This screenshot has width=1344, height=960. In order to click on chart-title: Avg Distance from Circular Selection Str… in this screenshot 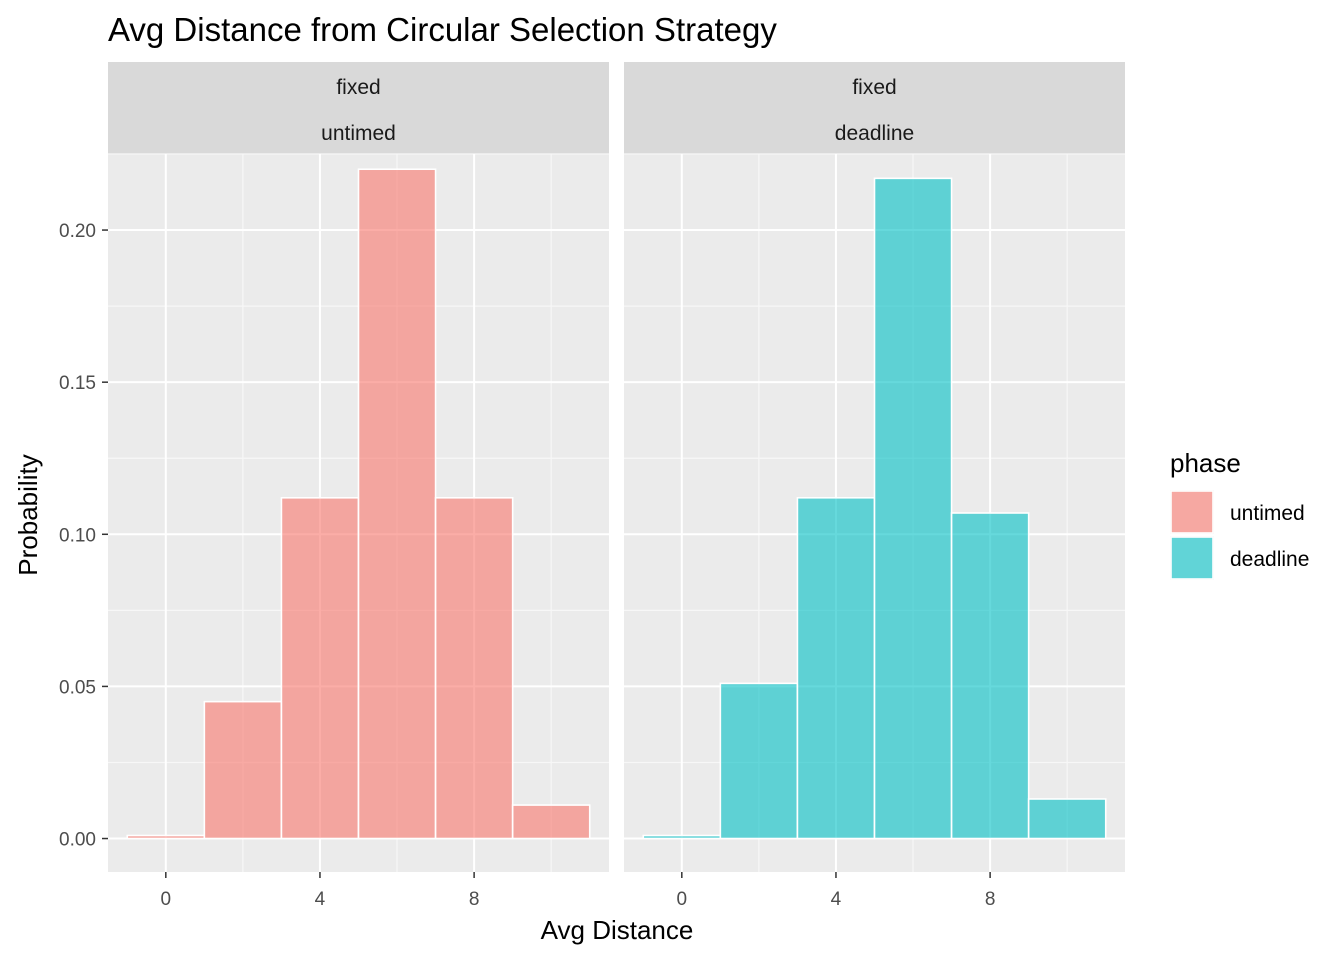, I will do `click(442, 29)`.